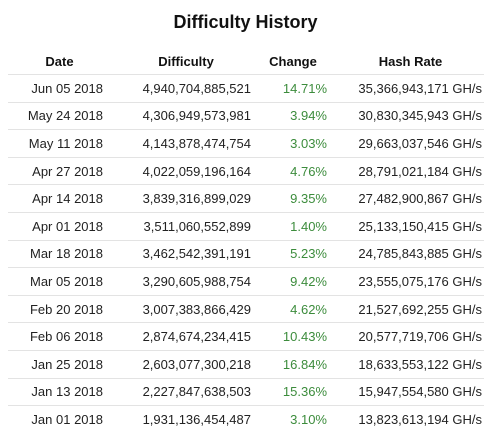 This screenshot has width=491, height=433. I want to click on change-cell: 3.94%, so click(293, 115).